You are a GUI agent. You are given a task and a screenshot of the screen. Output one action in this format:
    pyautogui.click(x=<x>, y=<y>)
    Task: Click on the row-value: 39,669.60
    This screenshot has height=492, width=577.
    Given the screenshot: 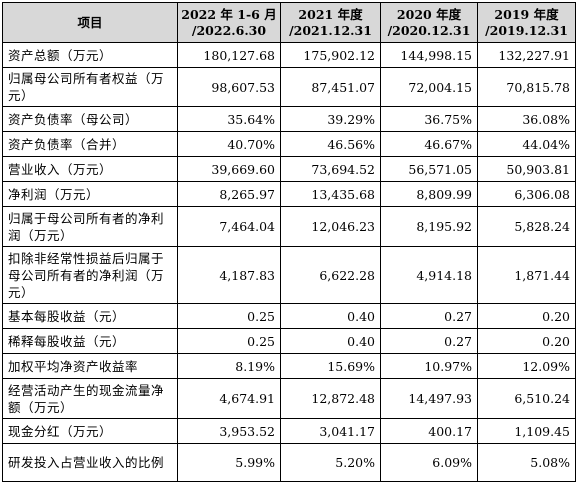 What is the action you would take?
    pyautogui.click(x=229, y=169)
    